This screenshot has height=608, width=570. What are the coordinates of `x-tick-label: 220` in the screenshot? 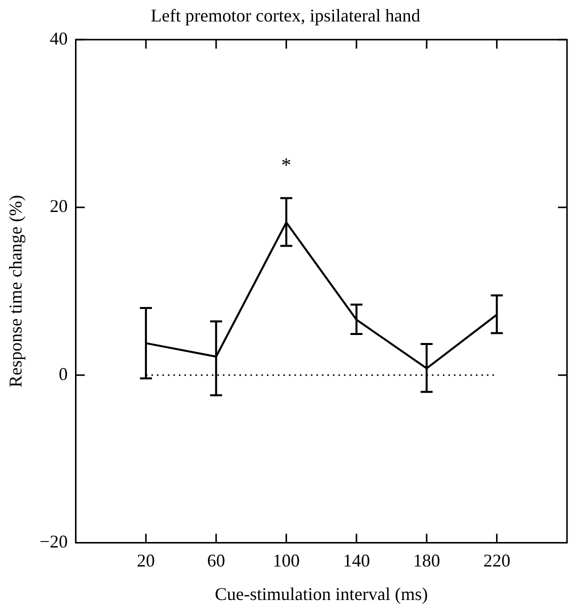 It's located at (496, 560).